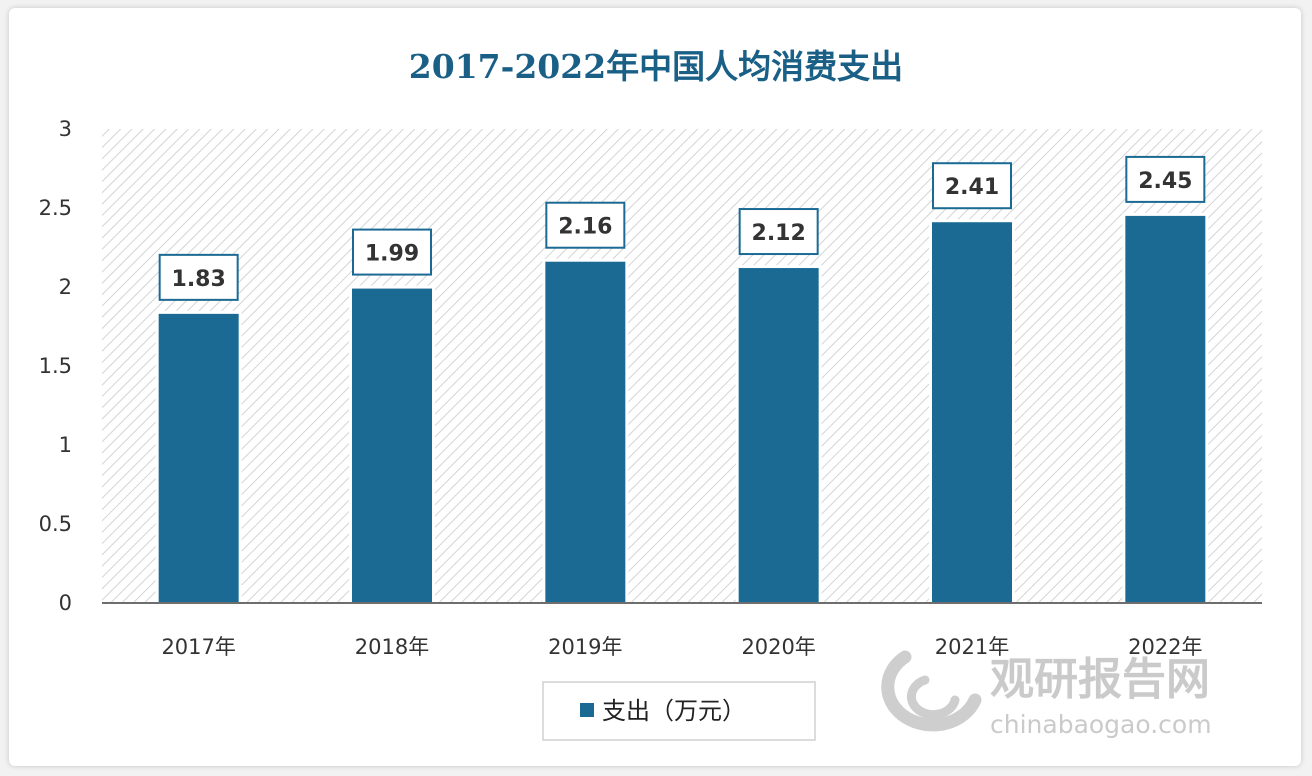  Describe the element at coordinates (778, 647) in the screenshot. I see `x-tick-label: 2020年` at that location.